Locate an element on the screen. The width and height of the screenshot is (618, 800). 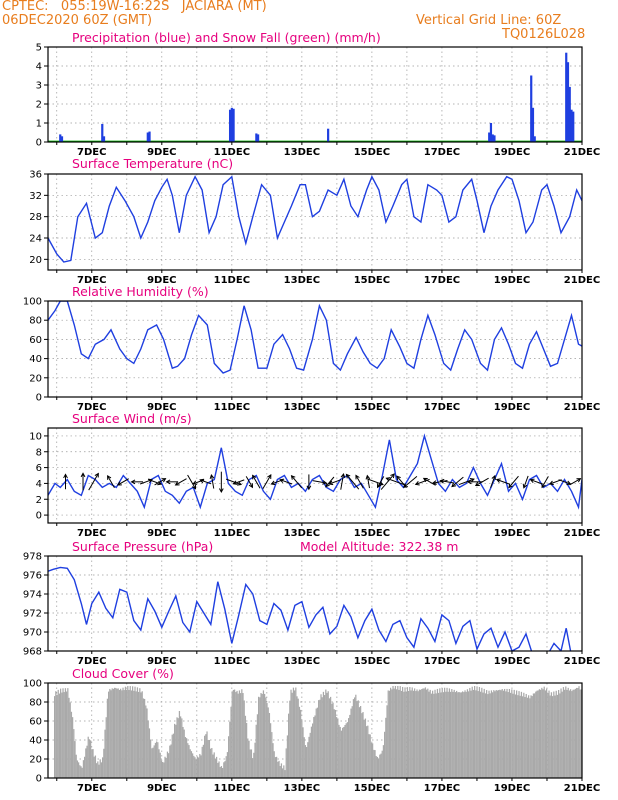
y-tick-label: 6 is located at coordinates (39, 468).